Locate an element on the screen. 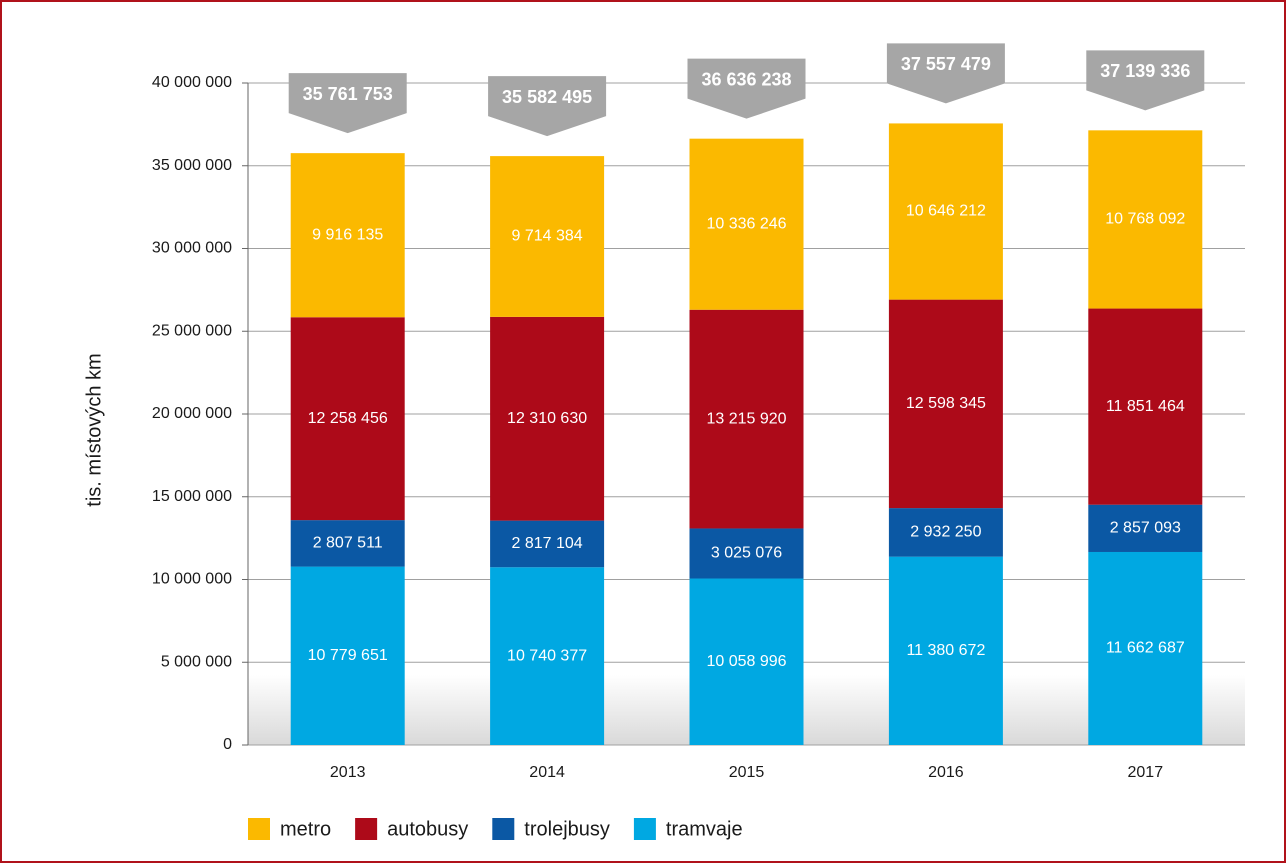 The width and height of the screenshot is (1286, 863). bar-value-label: 10 646 212 is located at coordinates (946, 211).